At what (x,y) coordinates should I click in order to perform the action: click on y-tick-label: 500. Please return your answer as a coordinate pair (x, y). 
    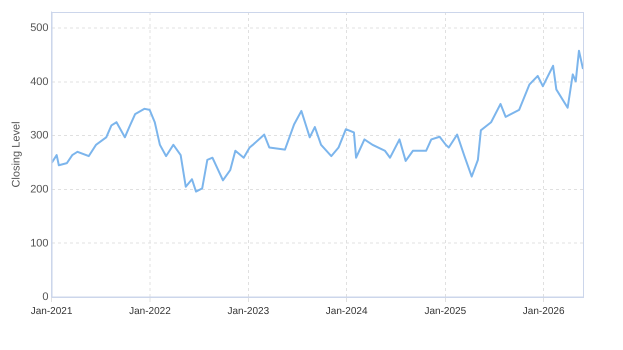
    Looking at the image, I should click on (39, 28).